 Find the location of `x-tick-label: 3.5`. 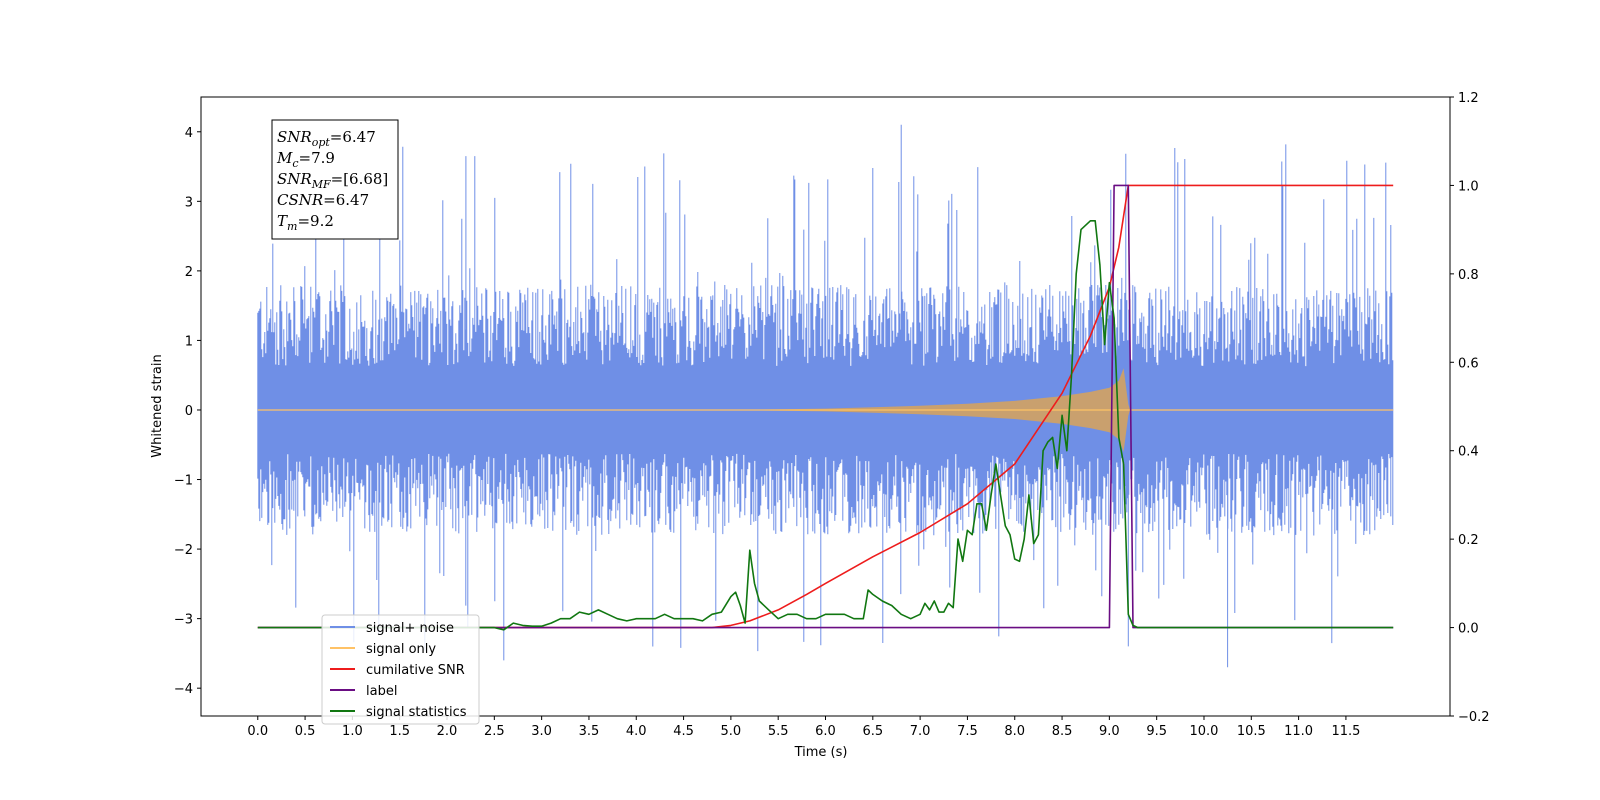

x-tick-label: 3.5 is located at coordinates (589, 731).